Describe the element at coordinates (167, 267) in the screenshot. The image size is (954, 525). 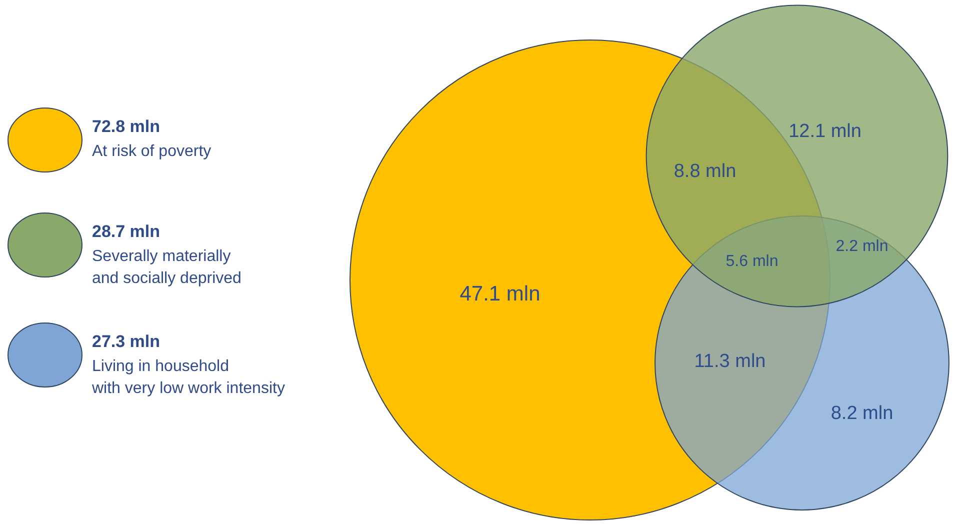
I see `category-label: Severally materially and socially deprived` at that location.